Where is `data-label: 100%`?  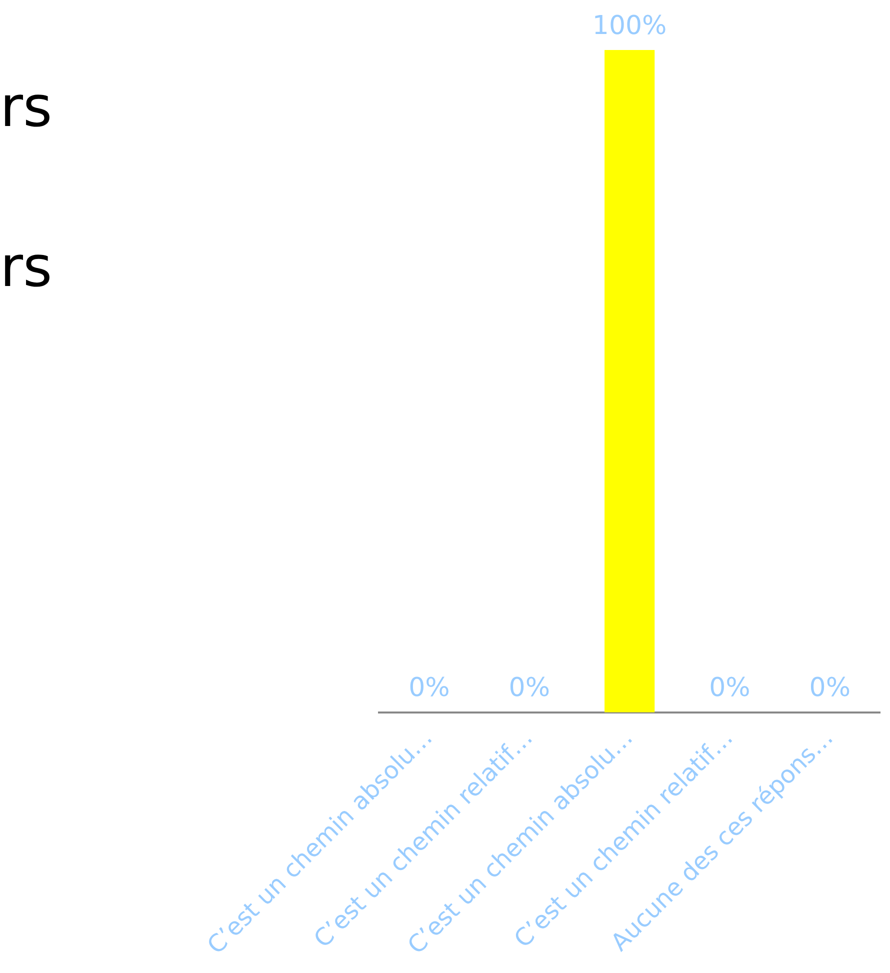 data-label: 100% is located at coordinates (629, 25).